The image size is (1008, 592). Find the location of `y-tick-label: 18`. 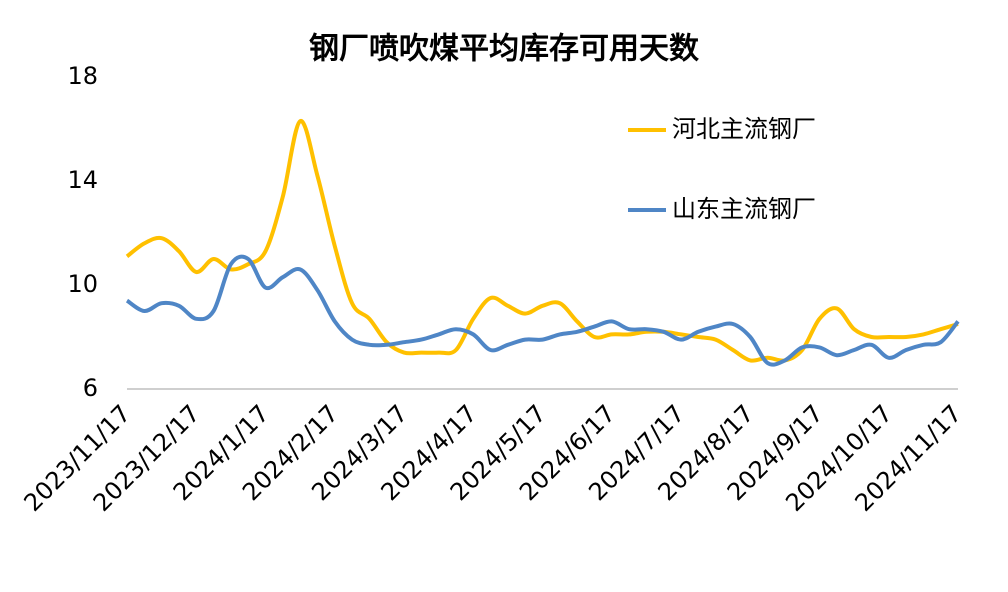

y-tick-label: 18 is located at coordinates (82, 76).